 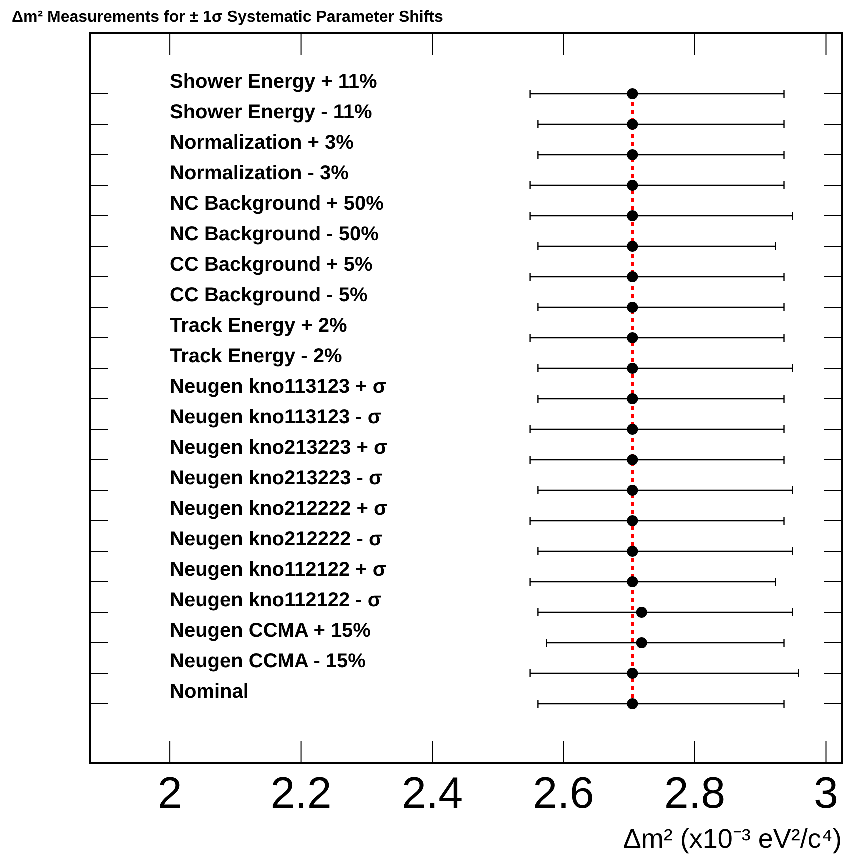 What do you see at coordinates (269, 295) in the screenshot?
I see `y-tick-label: CC Background - 5%` at bounding box center [269, 295].